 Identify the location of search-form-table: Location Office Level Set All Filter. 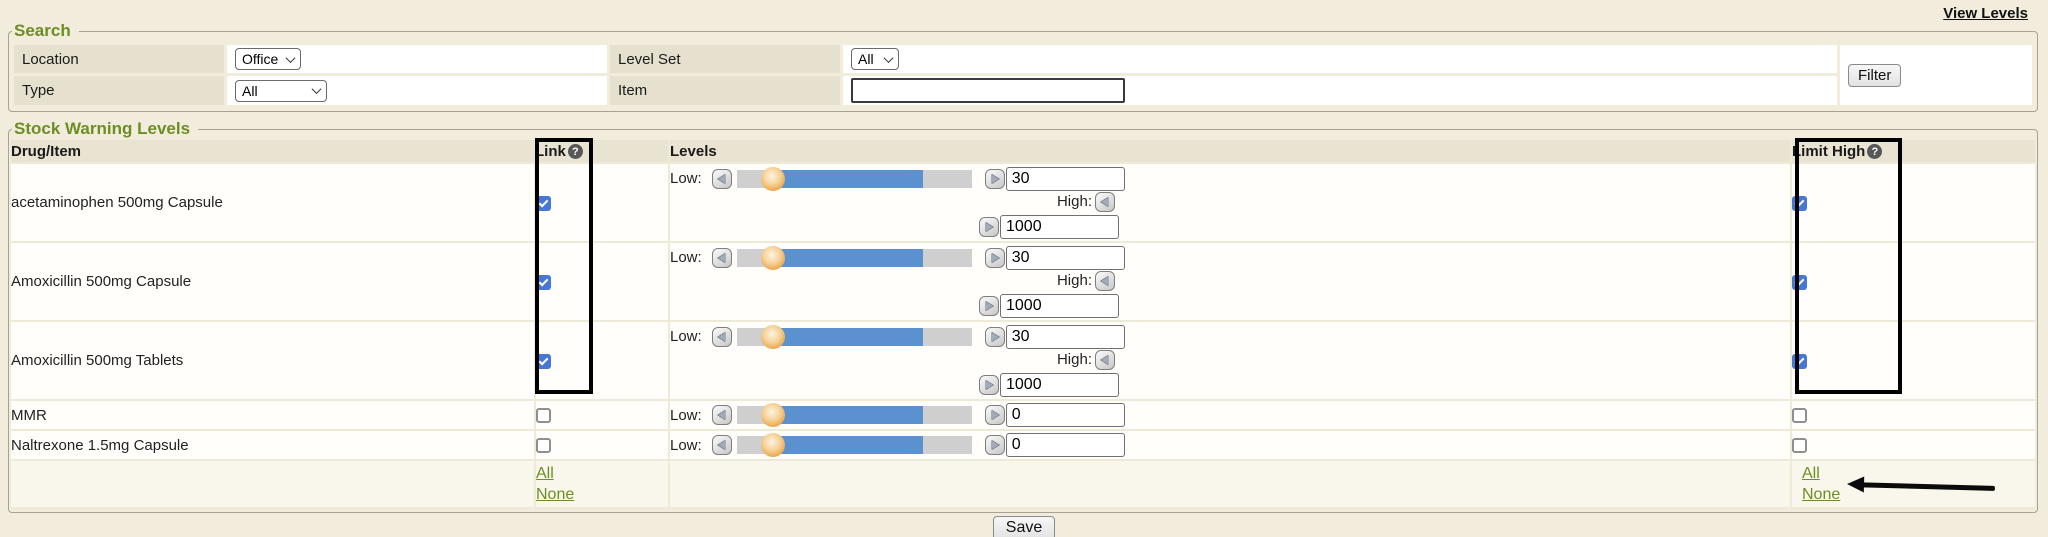
(1023, 75).